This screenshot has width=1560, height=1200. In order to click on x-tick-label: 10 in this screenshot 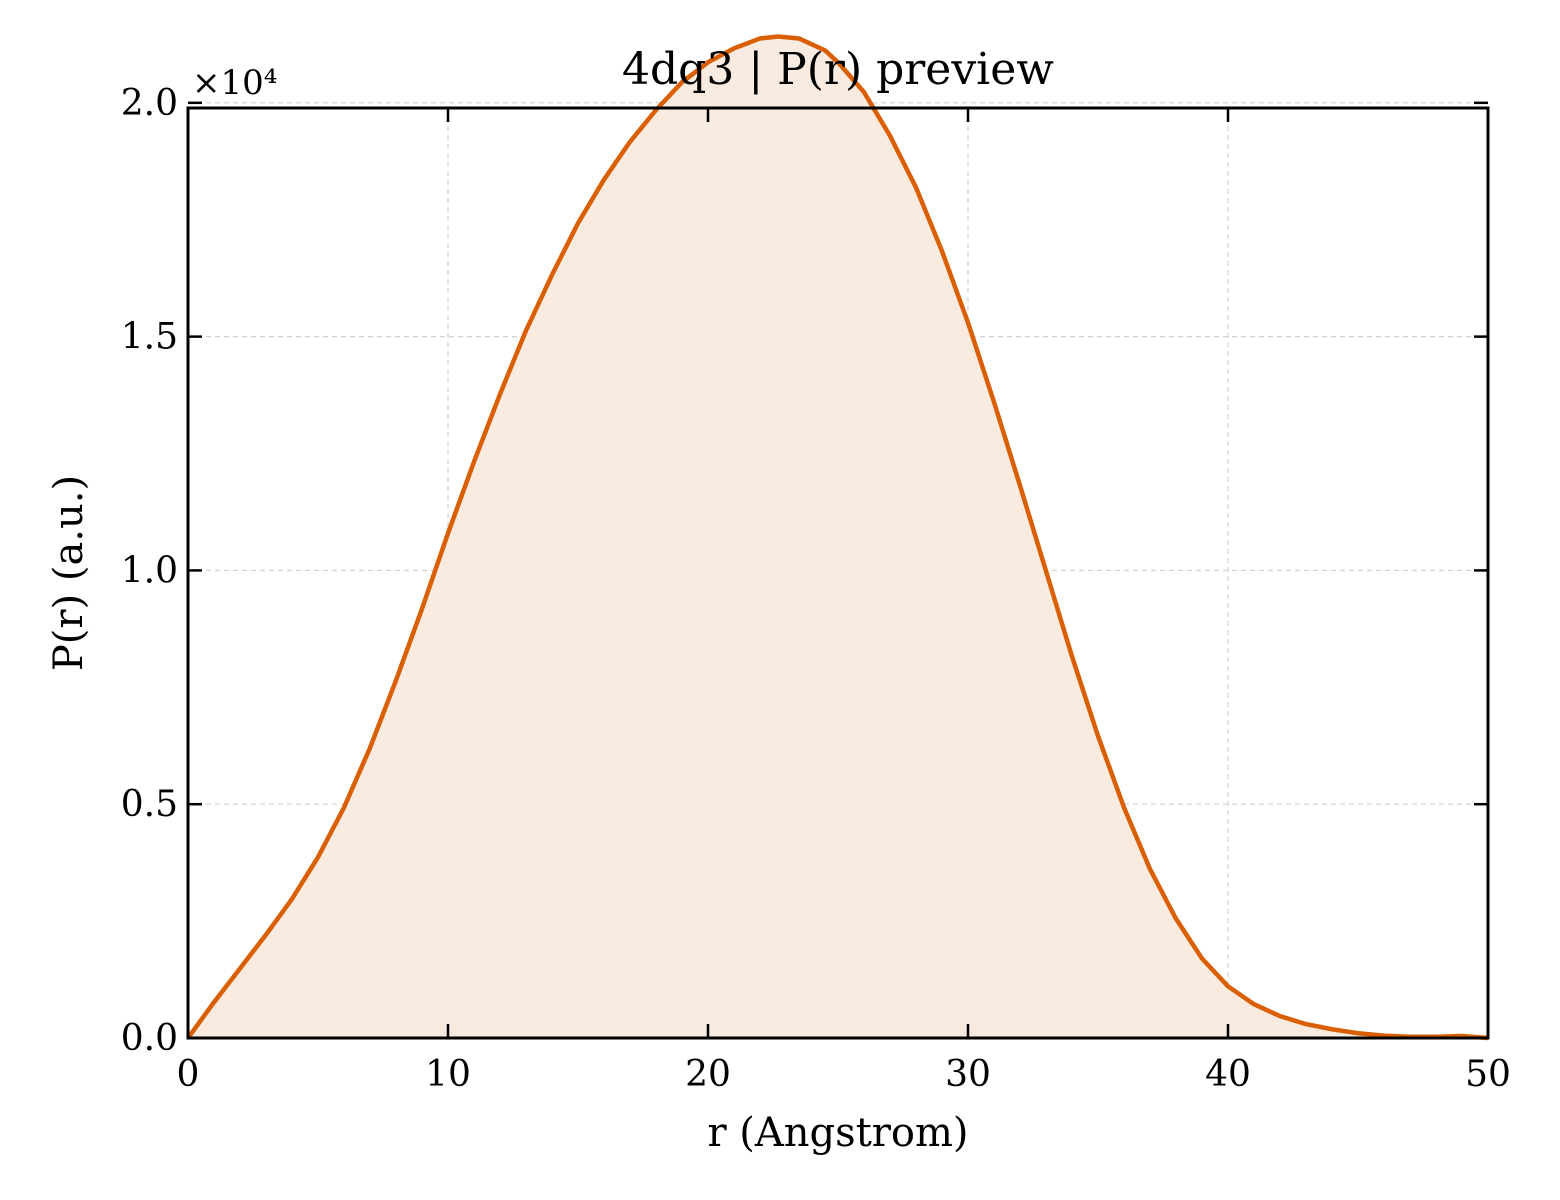, I will do `click(448, 1074)`.